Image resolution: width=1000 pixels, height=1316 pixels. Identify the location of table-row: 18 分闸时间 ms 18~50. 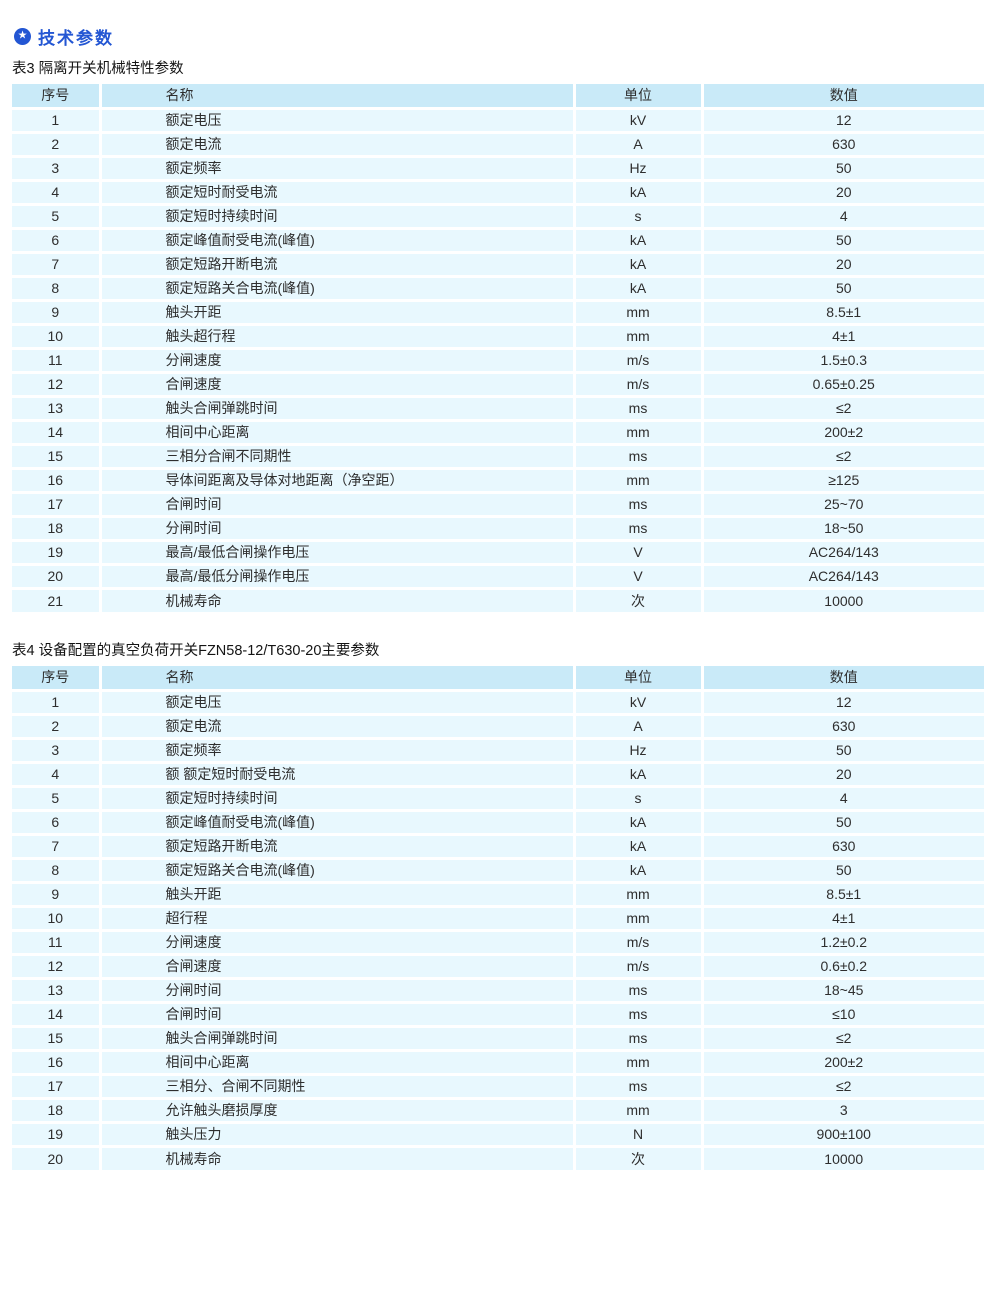
(498, 529).